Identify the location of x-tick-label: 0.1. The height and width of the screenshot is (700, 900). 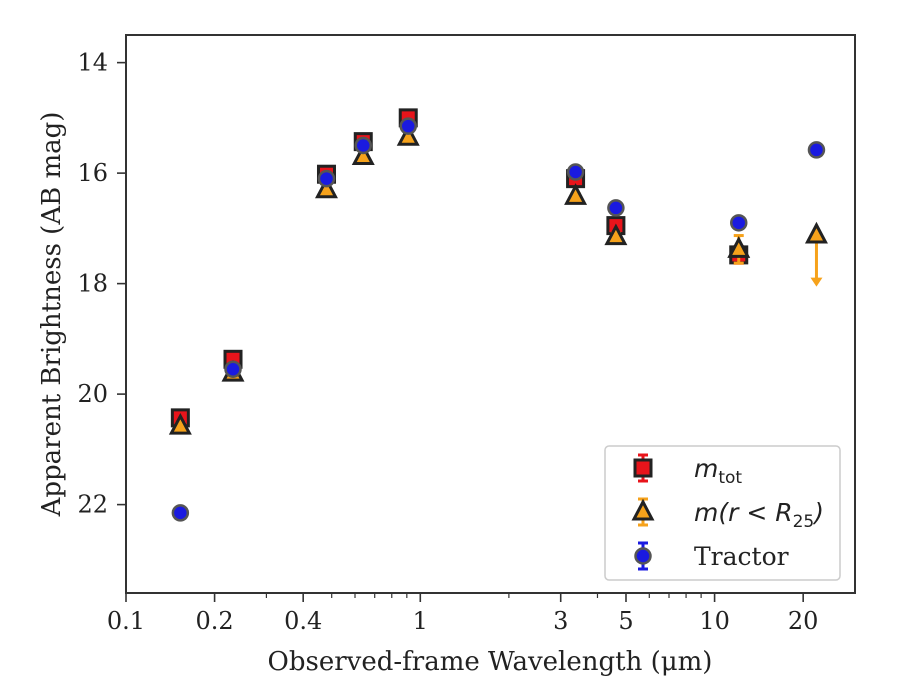
(126, 621).